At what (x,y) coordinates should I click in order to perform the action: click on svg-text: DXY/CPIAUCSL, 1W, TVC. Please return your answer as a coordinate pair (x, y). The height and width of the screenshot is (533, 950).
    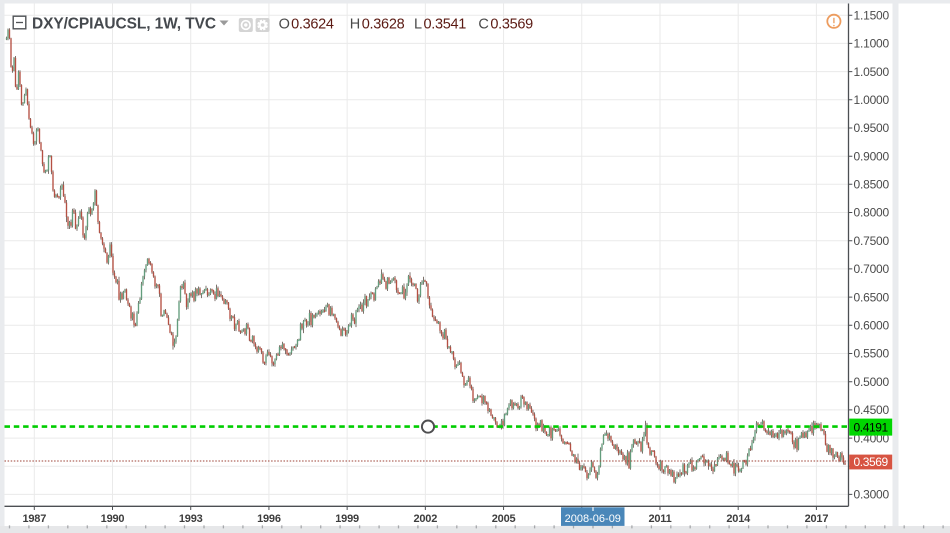
    Looking at the image, I should click on (124, 24).